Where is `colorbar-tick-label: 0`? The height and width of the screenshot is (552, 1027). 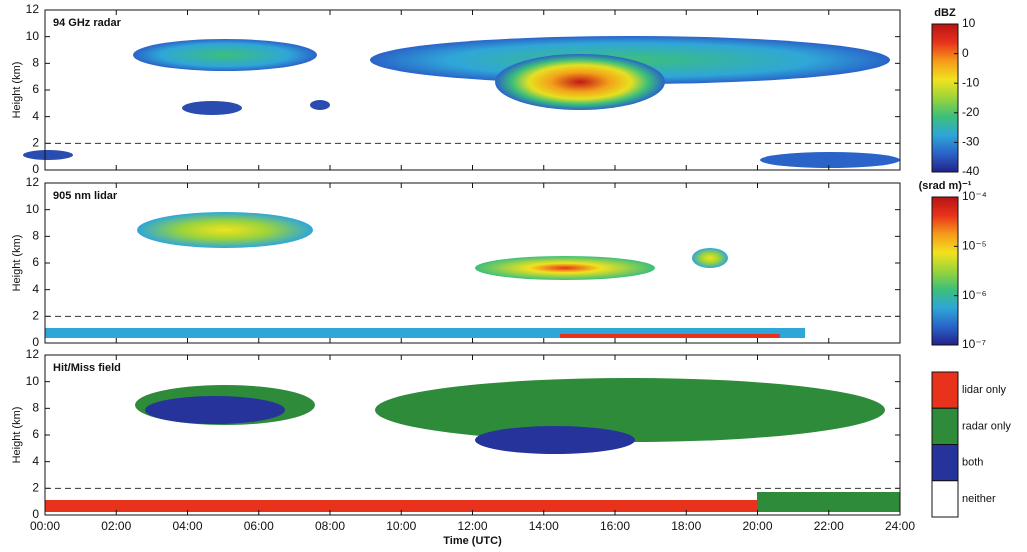 colorbar-tick-label: 0 is located at coordinates (965, 53).